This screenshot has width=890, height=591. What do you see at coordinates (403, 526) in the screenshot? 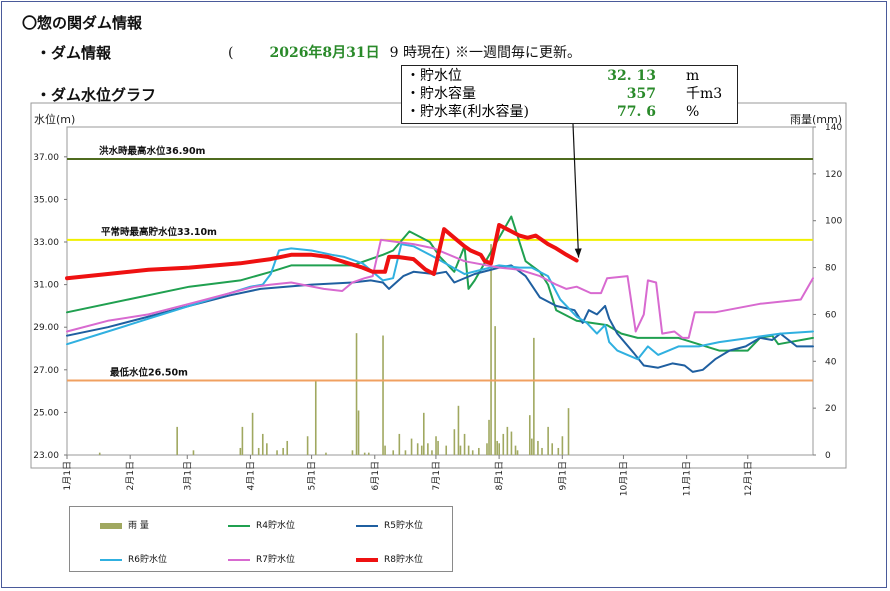
I see `legend-label-r5: R5貯水位` at bounding box center [403, 526].